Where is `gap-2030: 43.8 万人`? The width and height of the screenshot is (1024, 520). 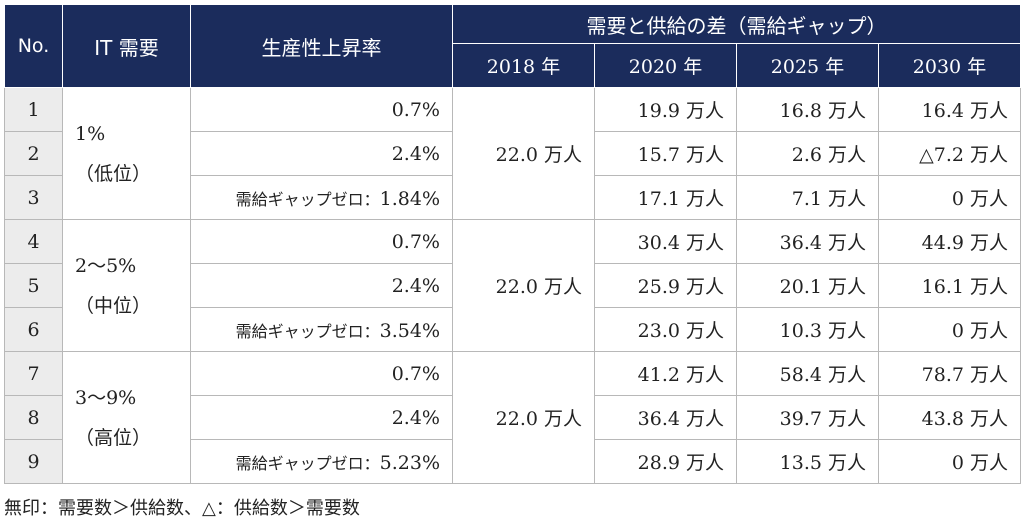 gap-2030: 43.8 万人 is located at coordinates (949, 417).